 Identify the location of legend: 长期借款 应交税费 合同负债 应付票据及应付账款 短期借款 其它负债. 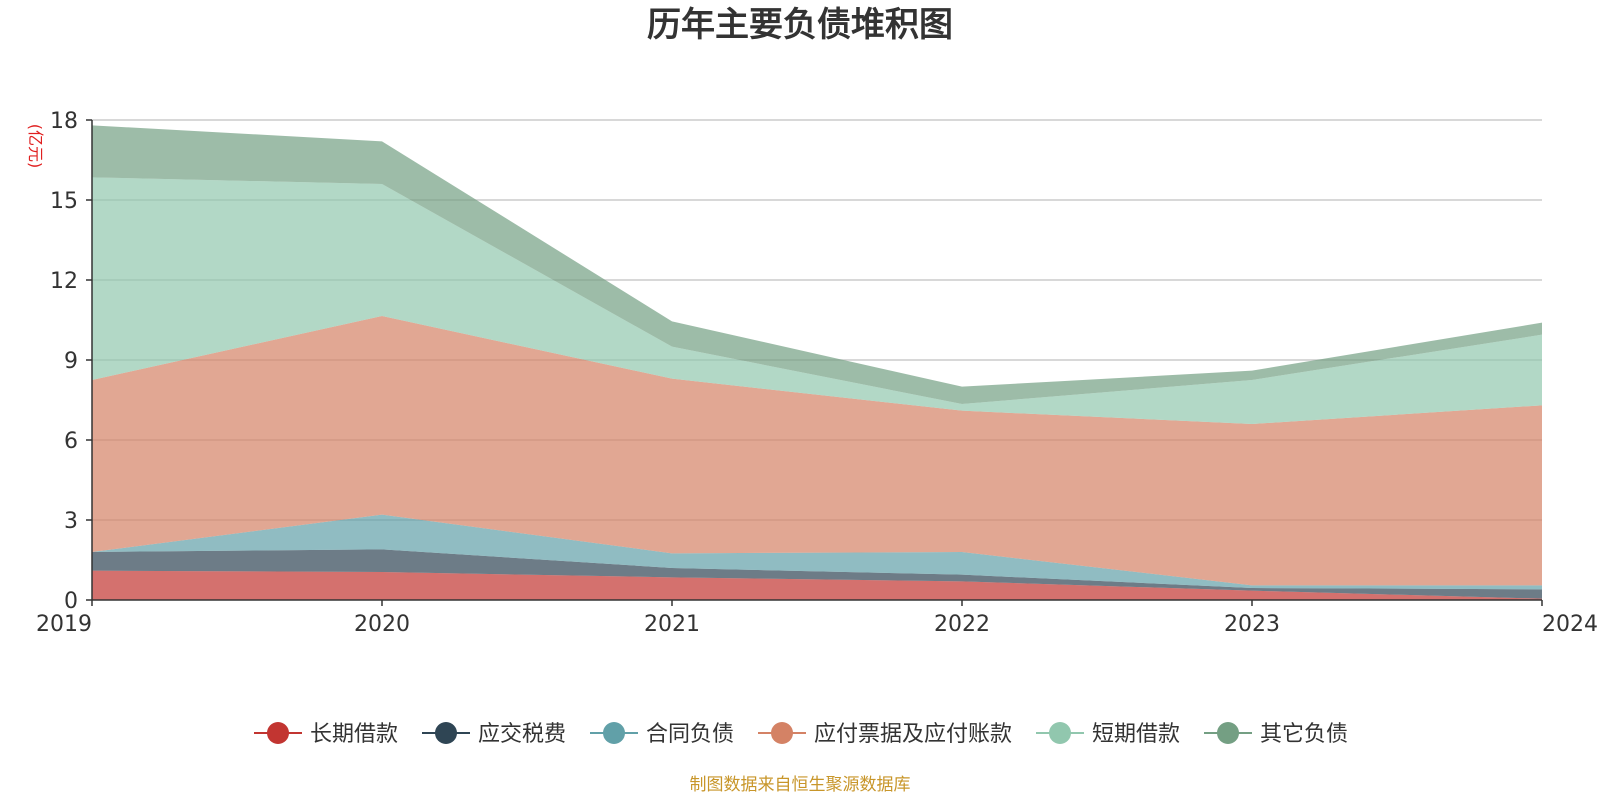
(801, 734).